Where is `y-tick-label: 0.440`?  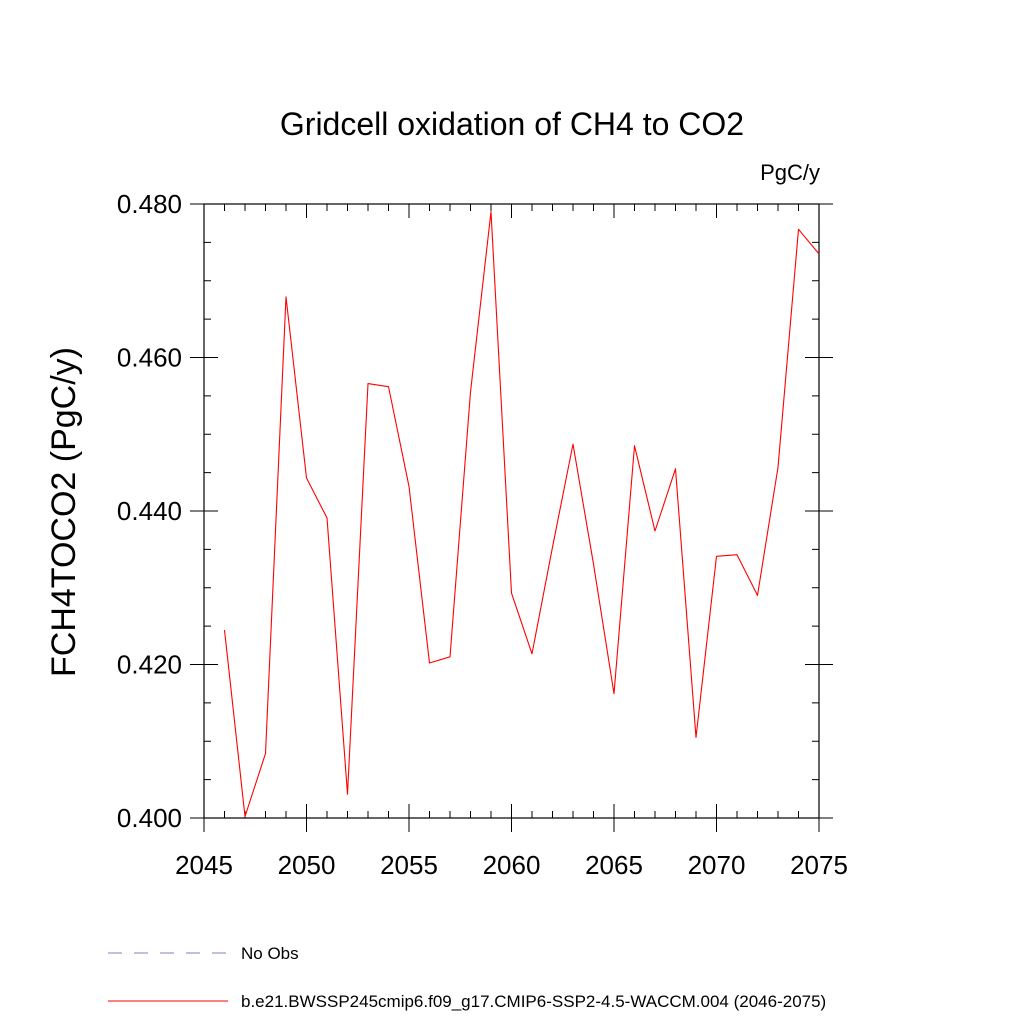
y-tick-label: 0.440 is located at coordinates (149, 511).